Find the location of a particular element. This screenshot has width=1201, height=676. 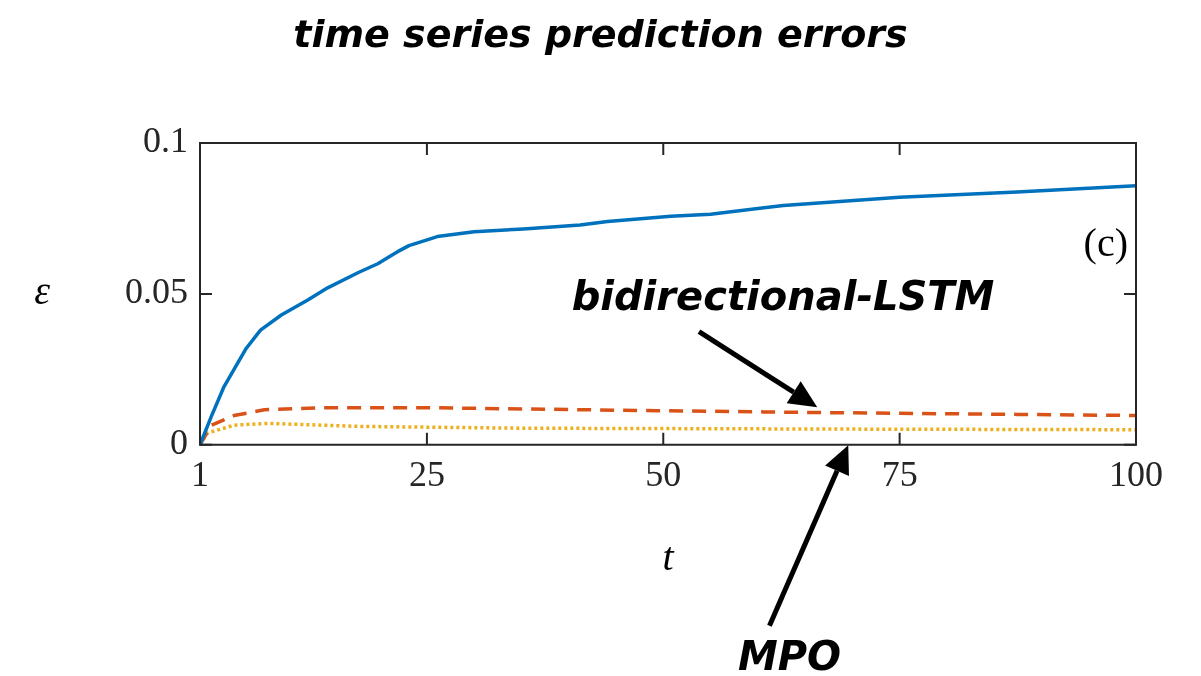

x-axis-title: t is located at coordinates (668, 557).